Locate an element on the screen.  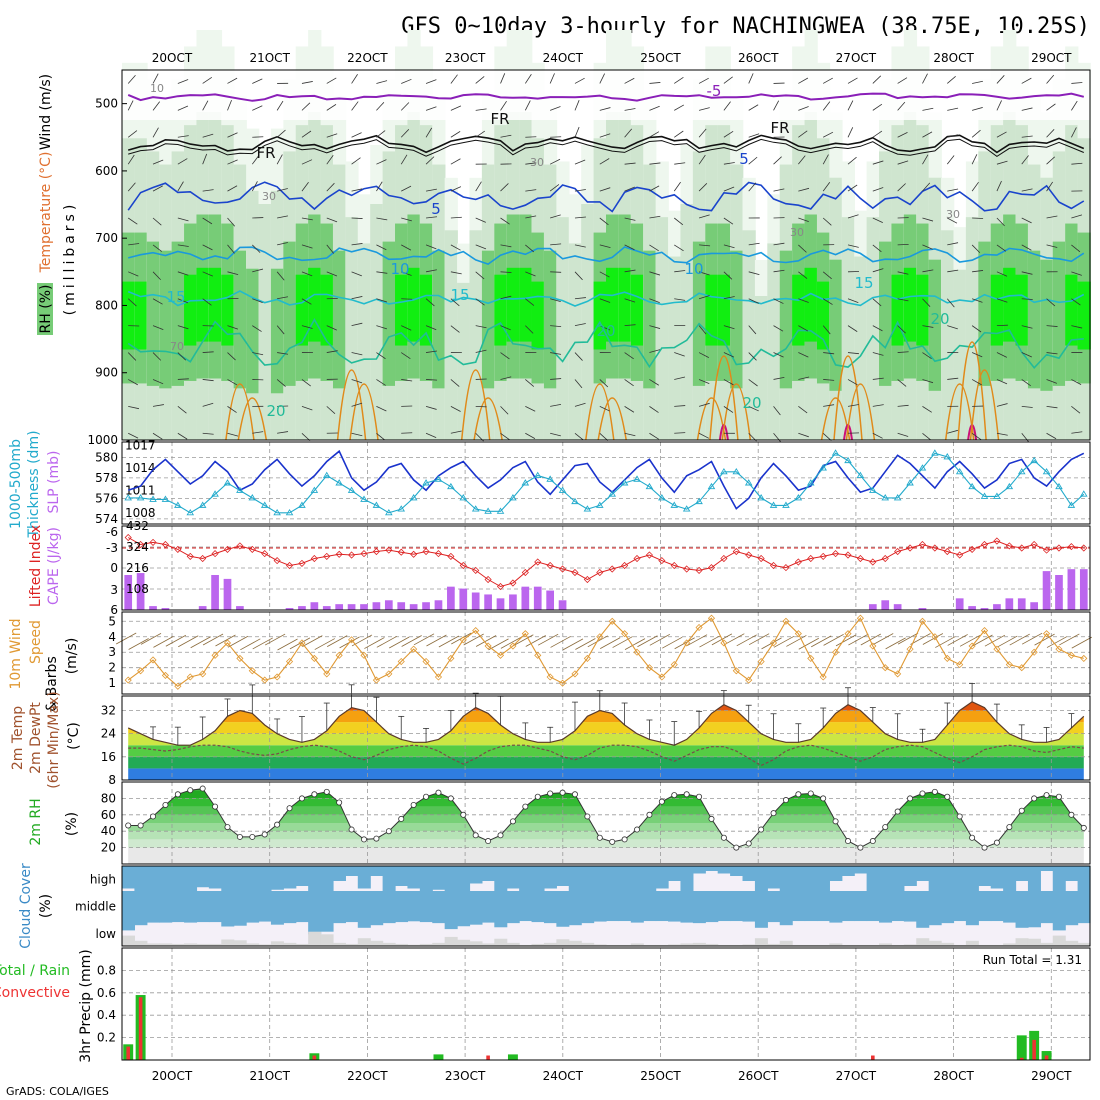
run-total-text: Run Total = 1.31 is located at coordinates (1032, 960).